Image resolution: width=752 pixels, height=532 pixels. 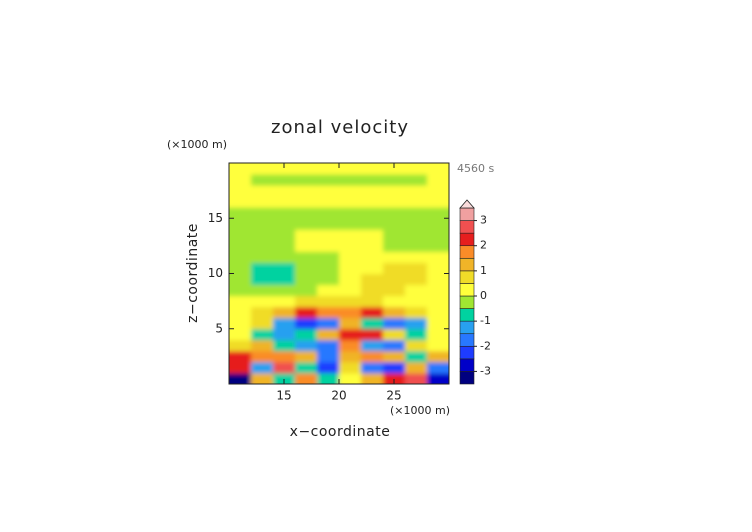 What do you see at coordinates (338, 396) in the screenshot?
I see `x-tick-label: 20` at bounding box center [338, 396].